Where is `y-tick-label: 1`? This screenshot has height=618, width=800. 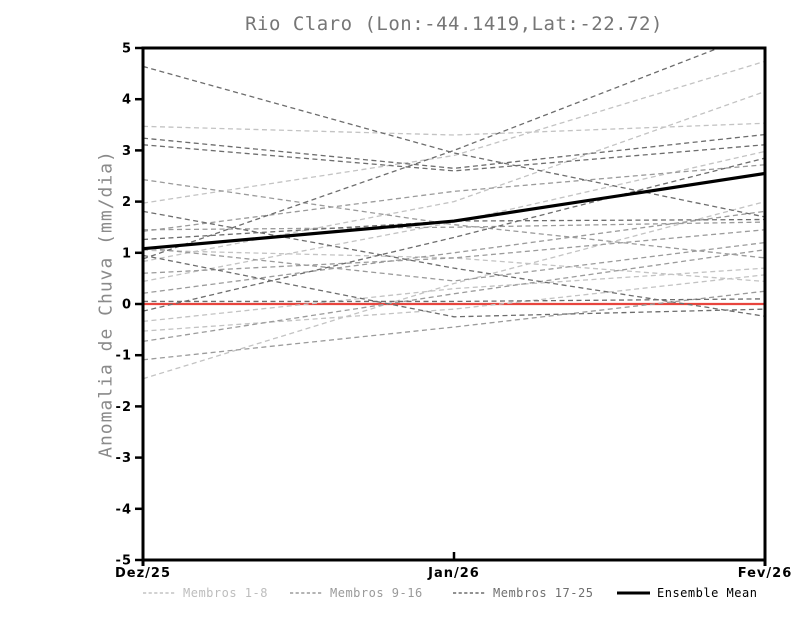 y-tick-label: 1 is located at coordinates (127, 253).